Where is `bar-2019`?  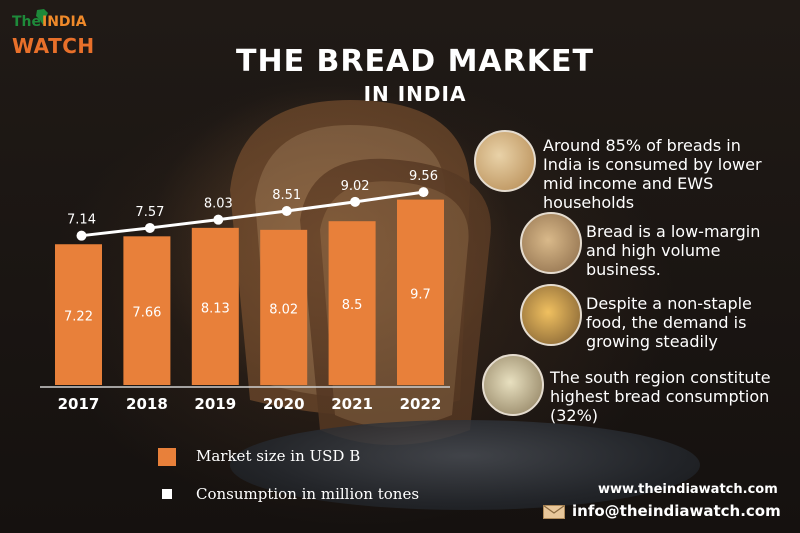
bar-2019 is located at coordinates (215, 306).